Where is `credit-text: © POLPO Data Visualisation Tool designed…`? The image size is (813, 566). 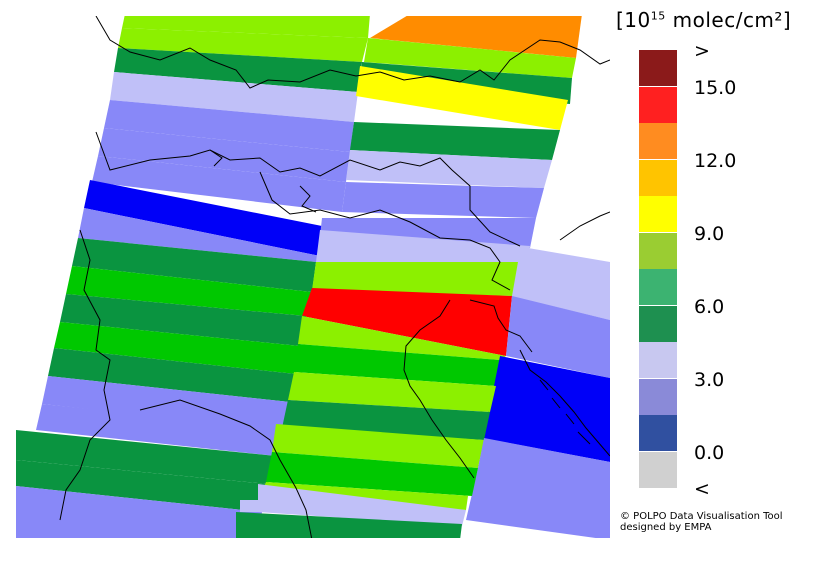 credit-text: © POLPO Data Visualisation Tool designed… is located at coordinates (701, 522).